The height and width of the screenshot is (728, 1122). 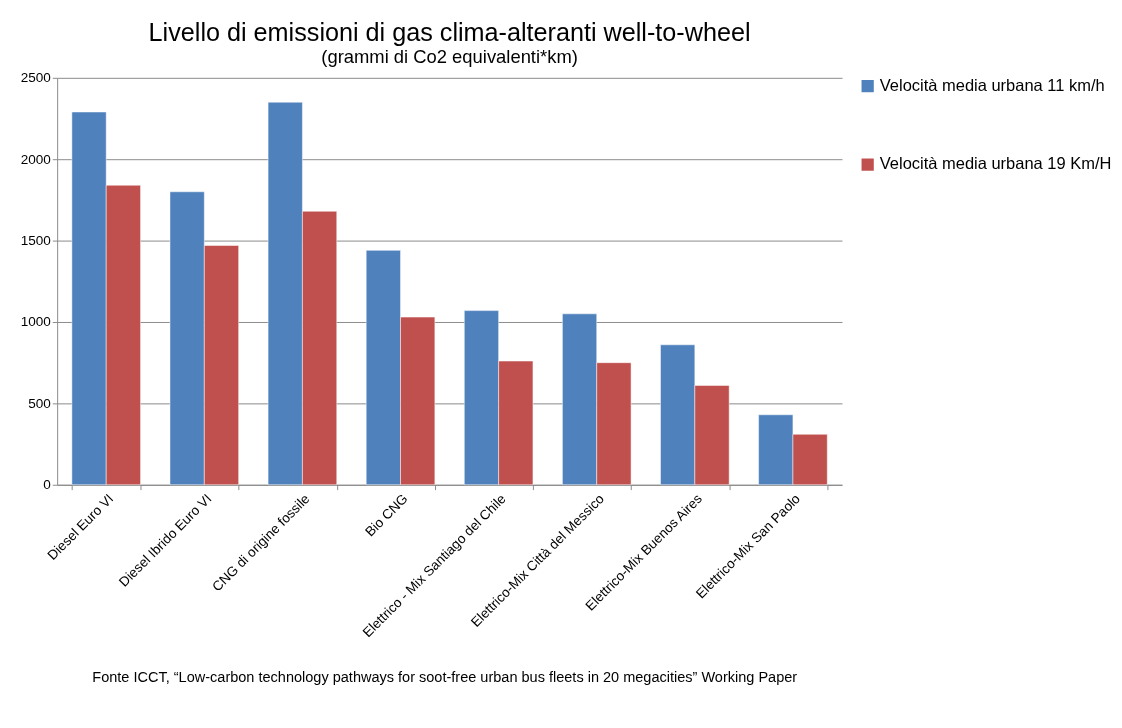 What do you see at coordinates (995, 163) in the screenshot?
I see `legend-label: Velocità media urbana 19 Km/H` at bounding box center [995, 163].